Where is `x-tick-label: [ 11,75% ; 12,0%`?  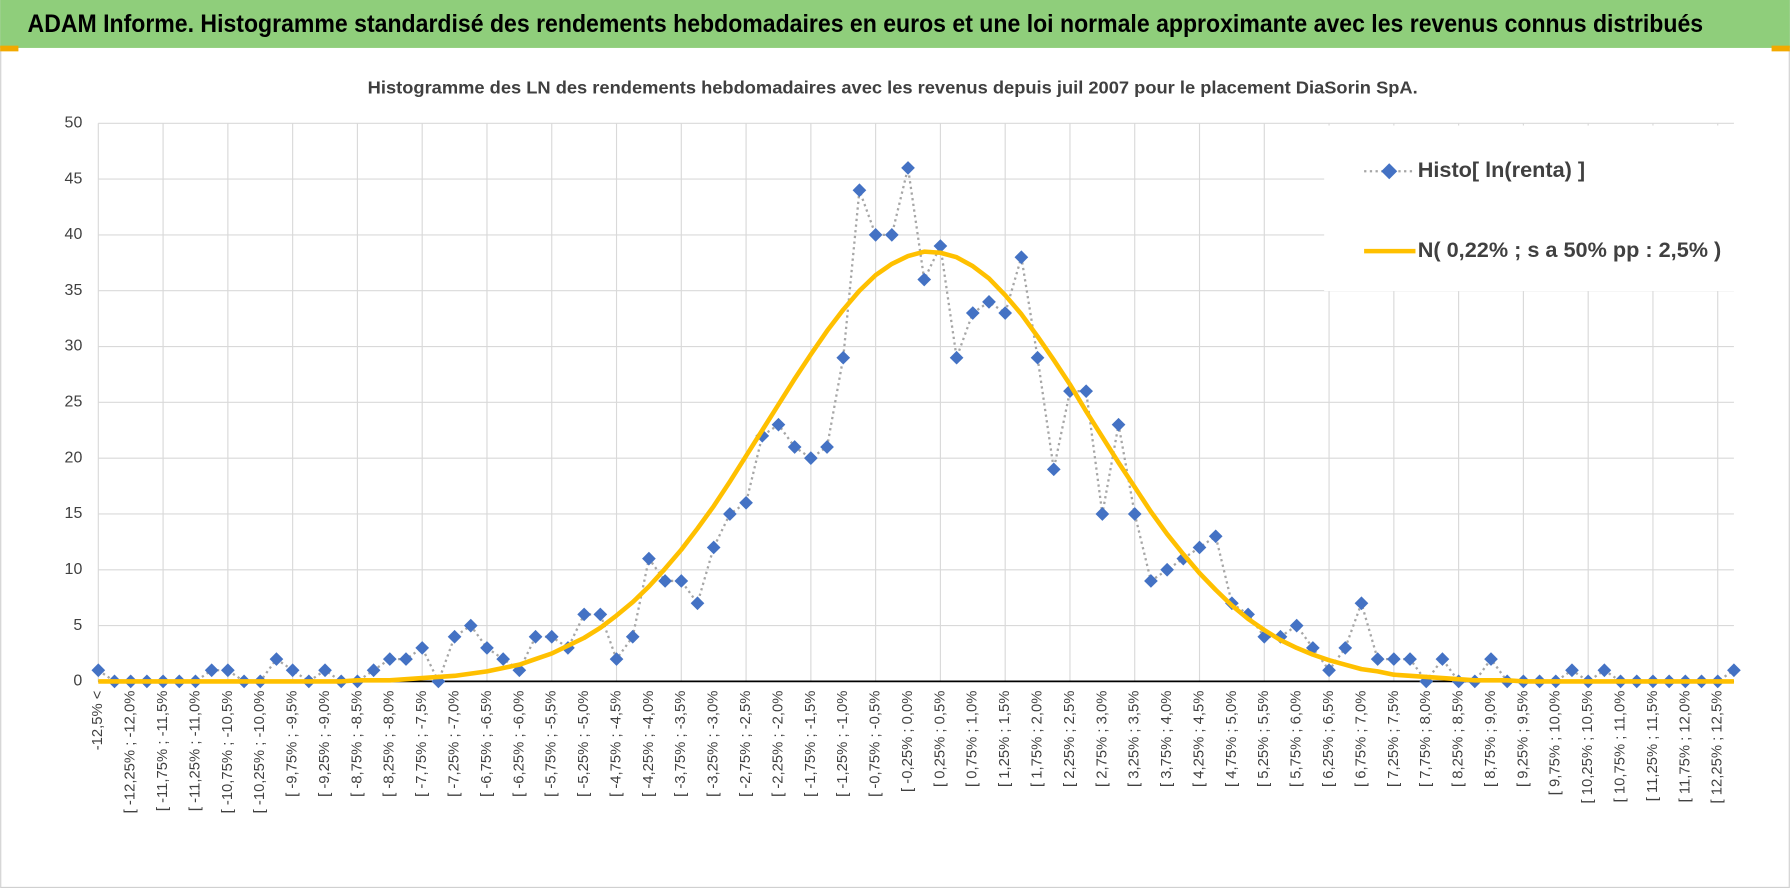 x-tick-label: [ 11,75% ; 12,0% is located at coordinates (1685, 747).